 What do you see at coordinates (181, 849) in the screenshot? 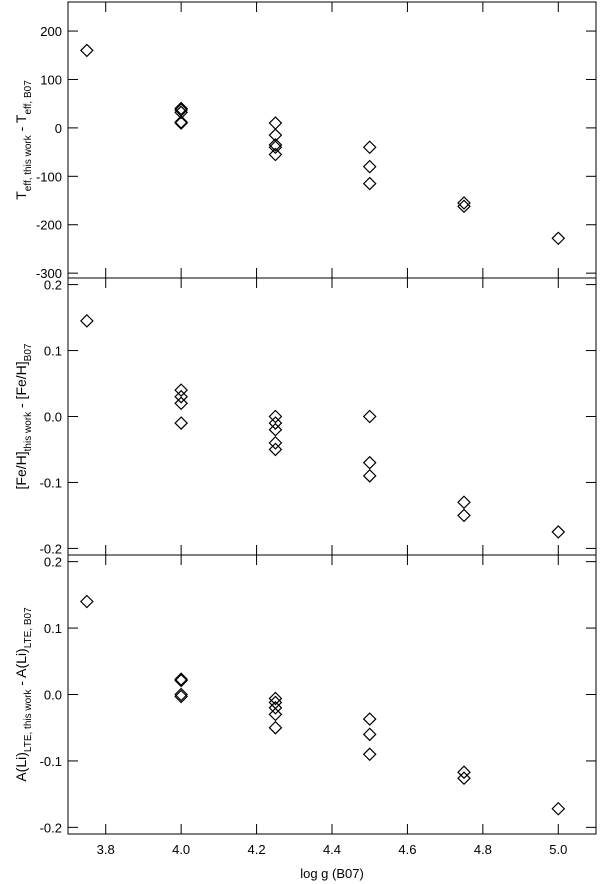
I see `x-tick-label: 4.0` at bounding box center [181, 849].